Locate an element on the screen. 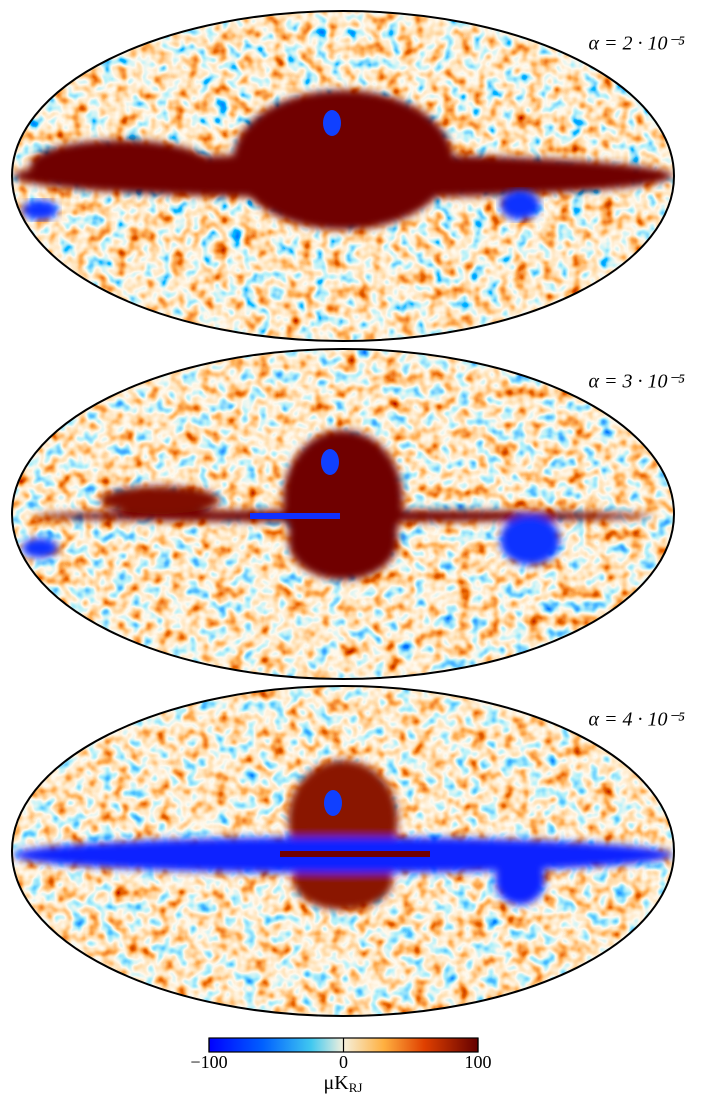 This screenshot has width=702, height=1099. panel-label: α = 2 · 10⁻⁵ is located at coordinates (636, 44).